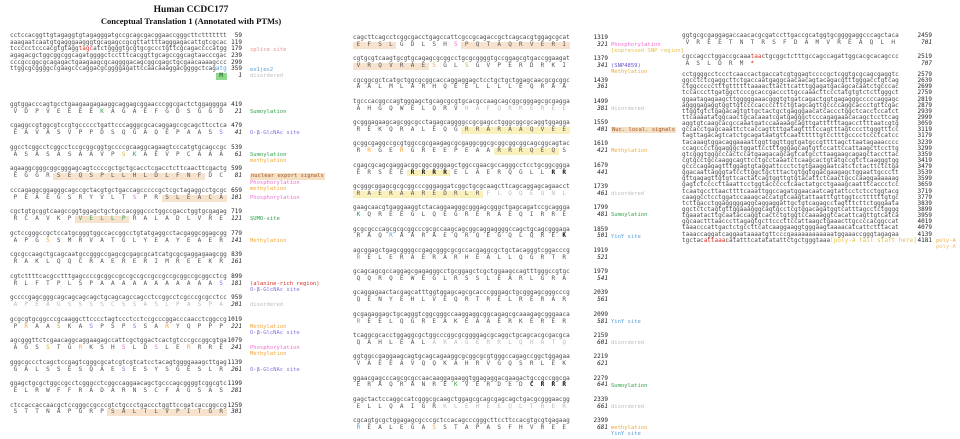 The width and height of the screenshot is (960, 439). Describe the element at coordinates (924, 130) in the screenshot. I see `nucleotide-position-number: 3119` at that location.